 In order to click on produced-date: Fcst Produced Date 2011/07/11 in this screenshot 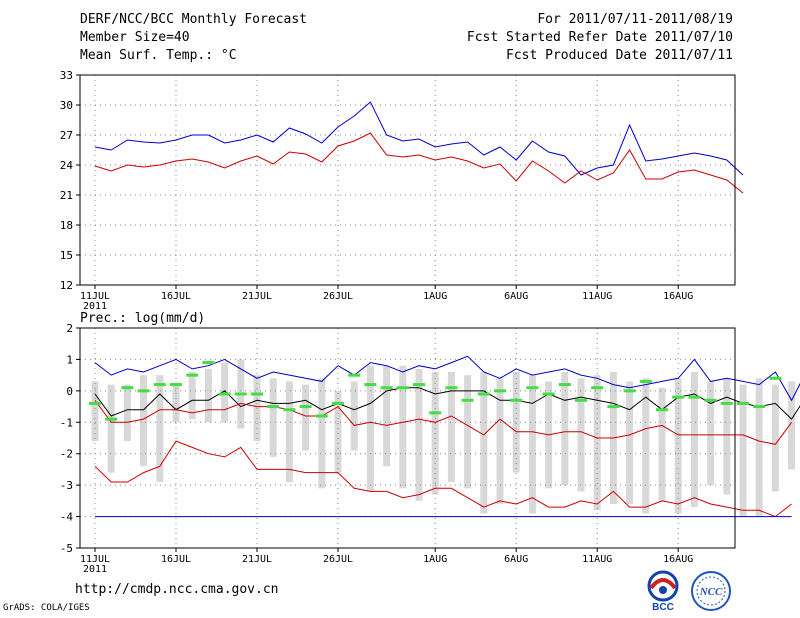, I will do `click(619, 55)`.